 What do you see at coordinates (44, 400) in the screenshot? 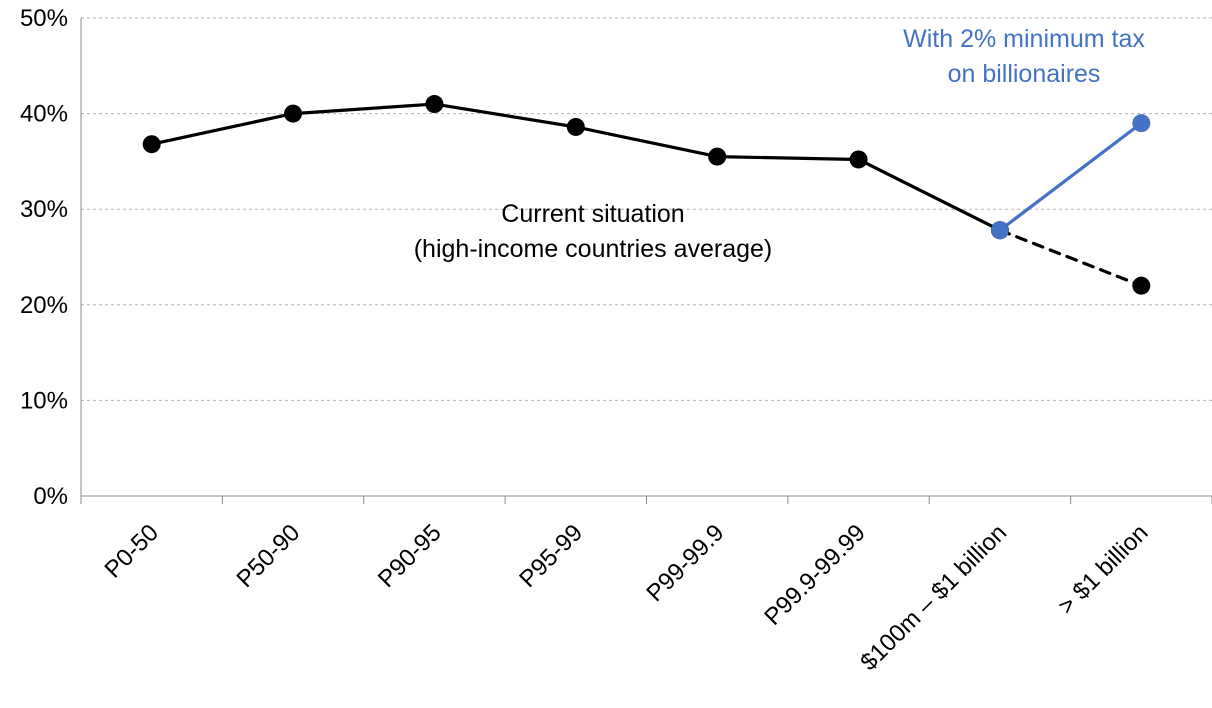
I see `y-tick-label: 10%` at bounding box center [44, 400].